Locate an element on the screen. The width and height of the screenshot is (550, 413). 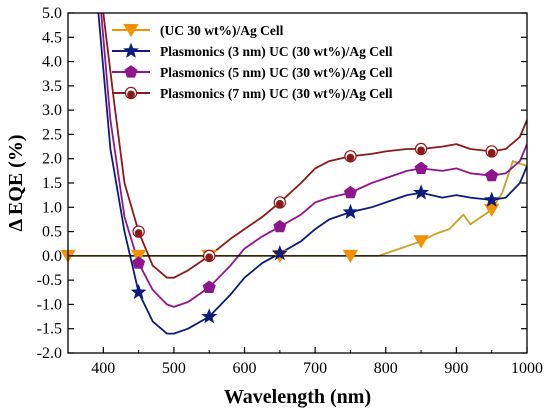
x-tick-label: 1000 is located at coordinates (527, 368).